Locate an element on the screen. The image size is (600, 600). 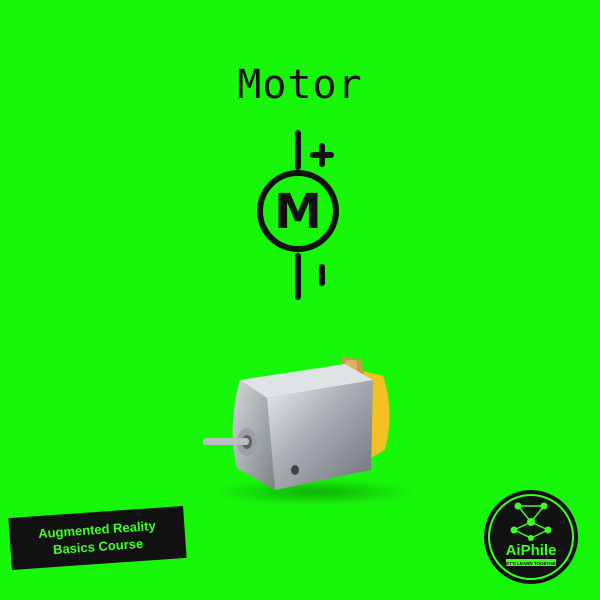
motor-symbol-letter: M is located at coordinates (298, 212).